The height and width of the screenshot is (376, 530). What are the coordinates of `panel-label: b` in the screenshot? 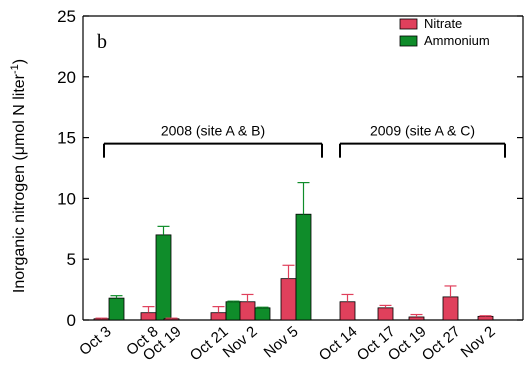 It's located at (102, 42).